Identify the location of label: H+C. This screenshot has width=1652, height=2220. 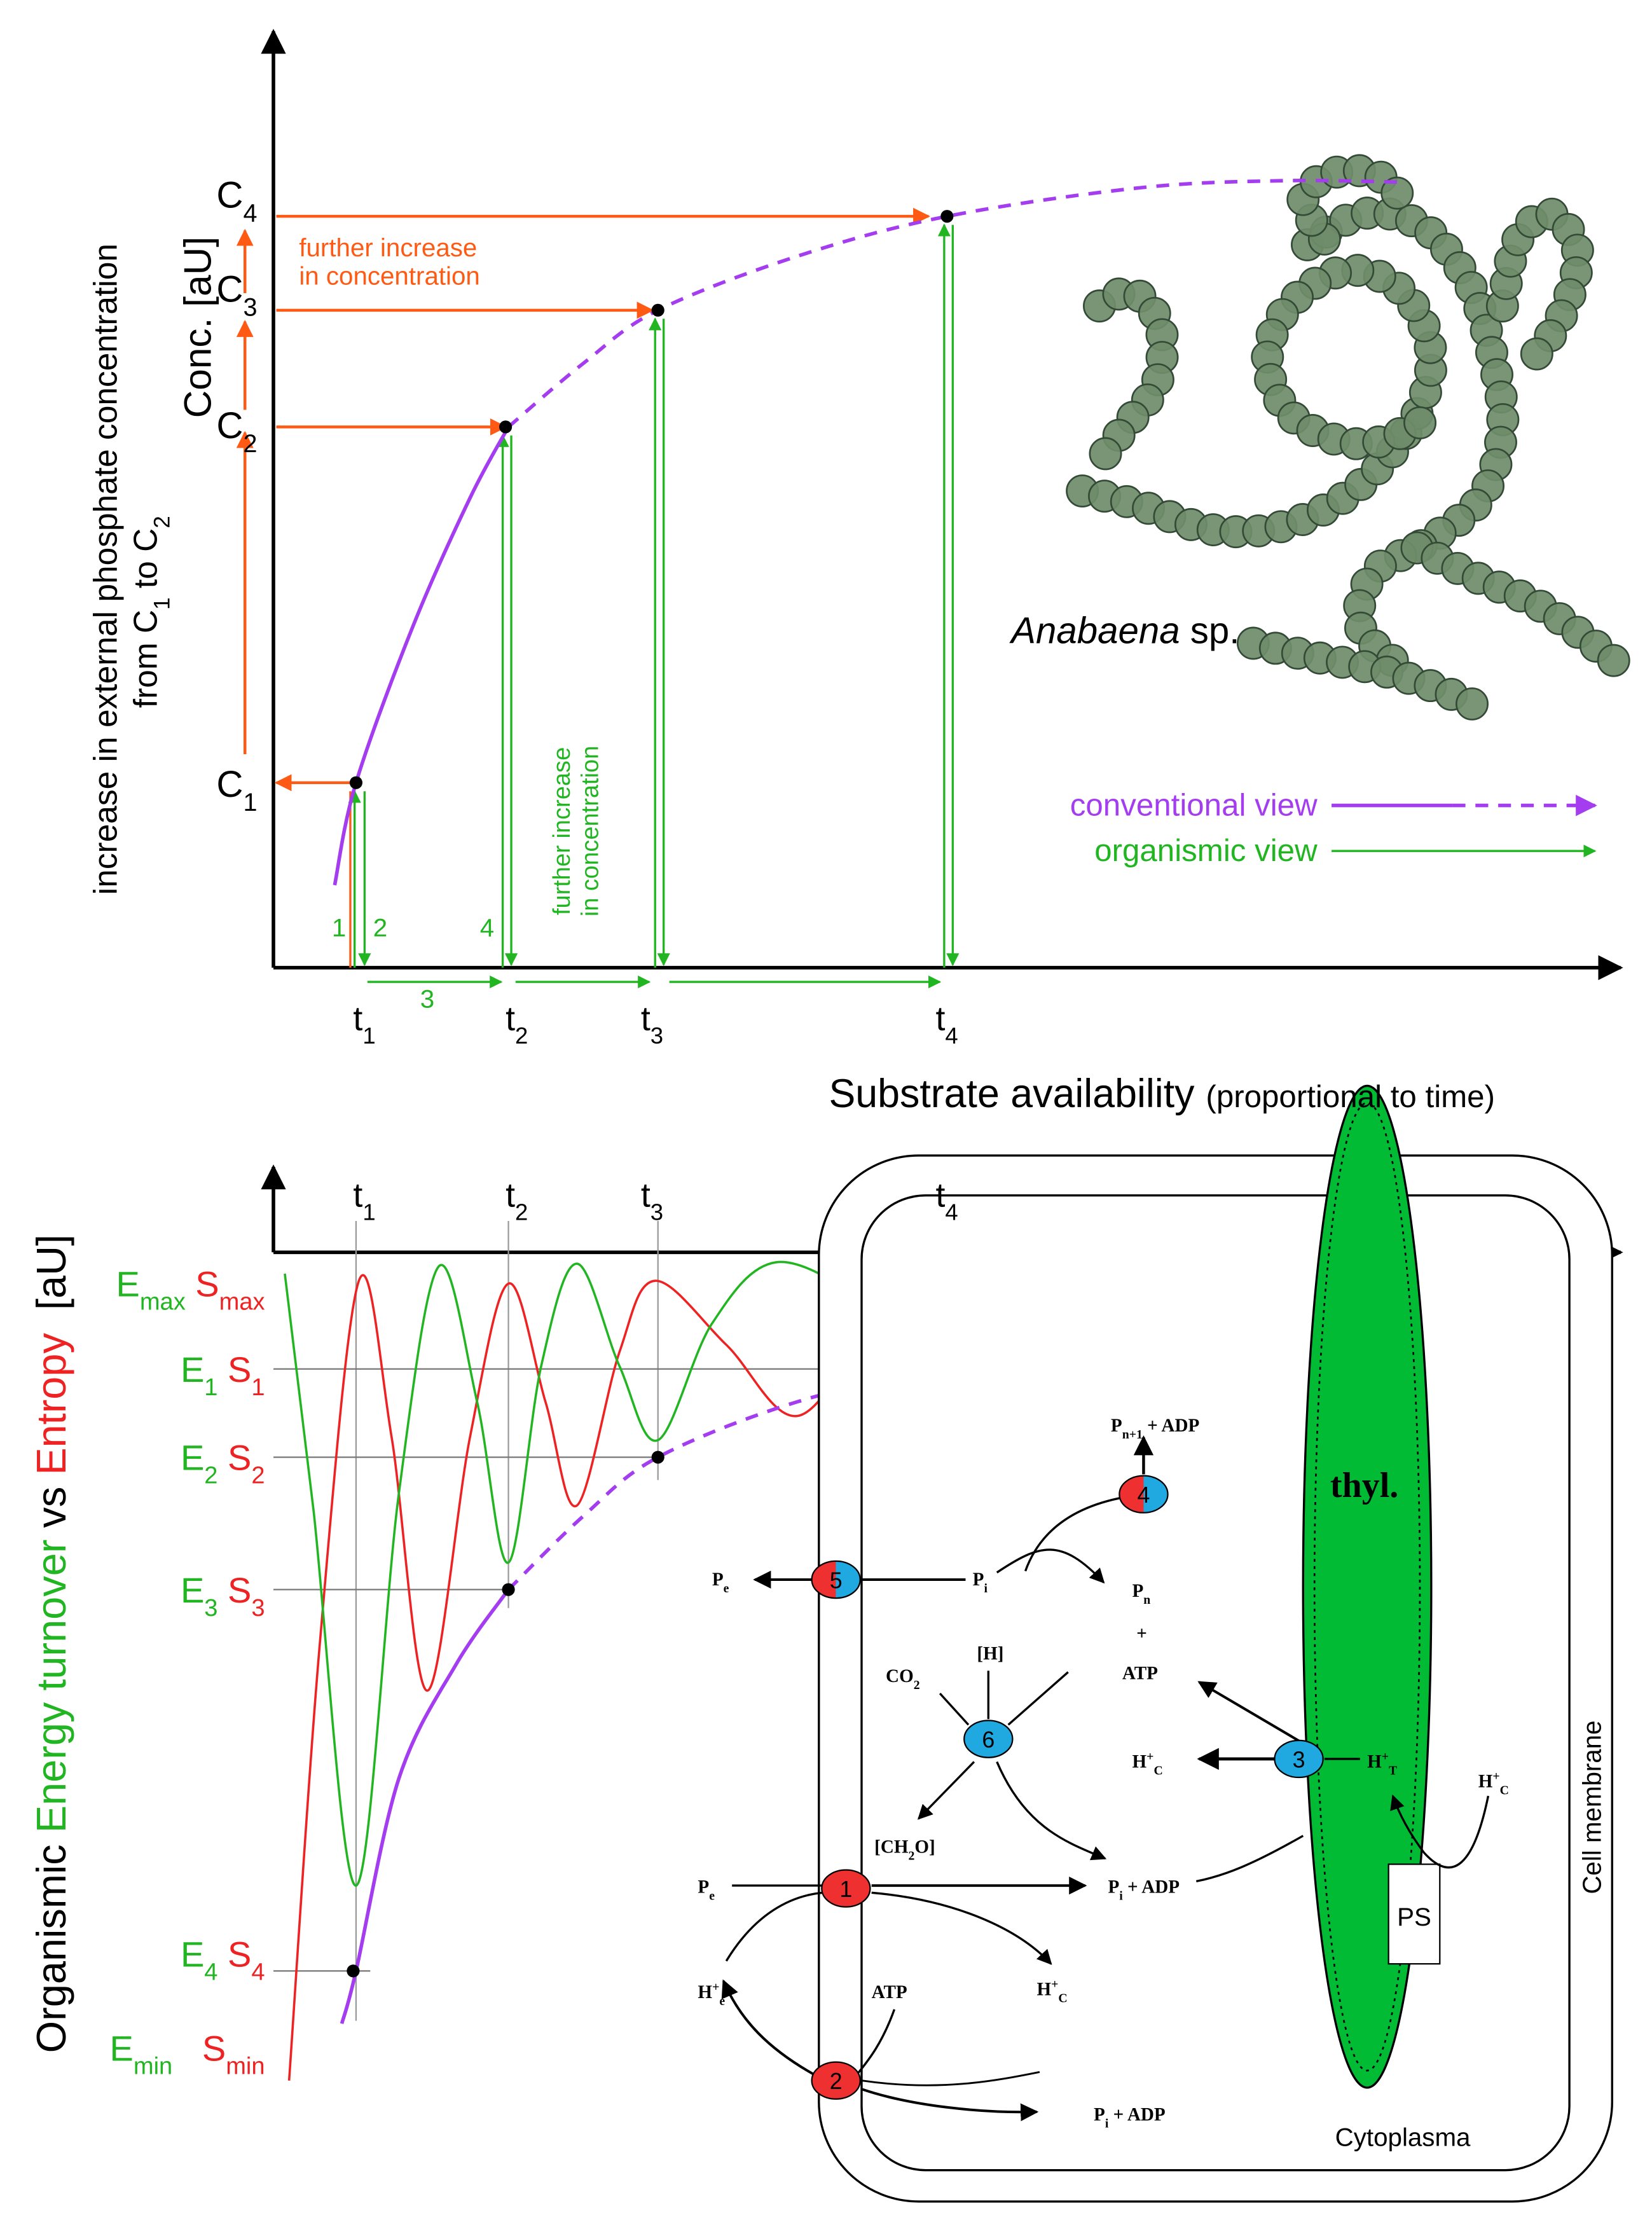
(1051, 1991).